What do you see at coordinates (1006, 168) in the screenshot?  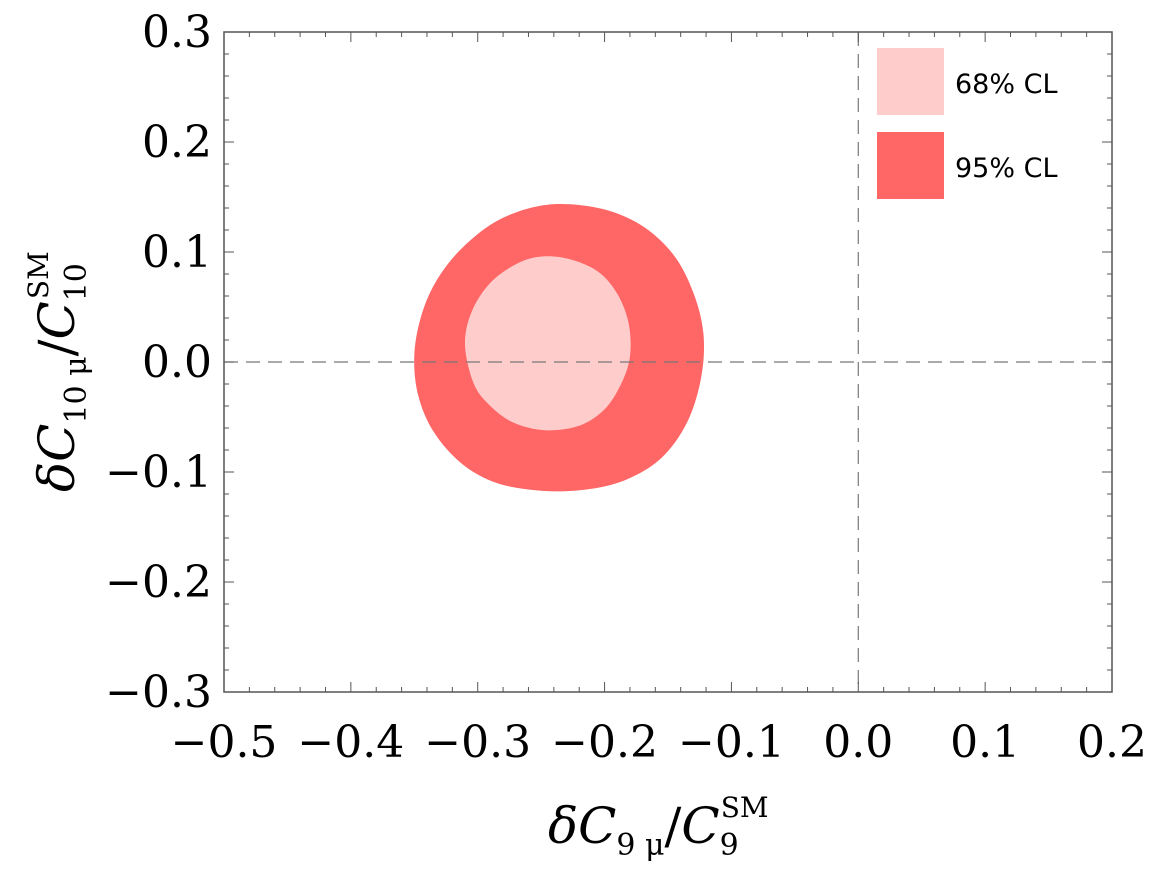 I see `legend-label-95: 95% CL` at bounding box center [1006, 168].